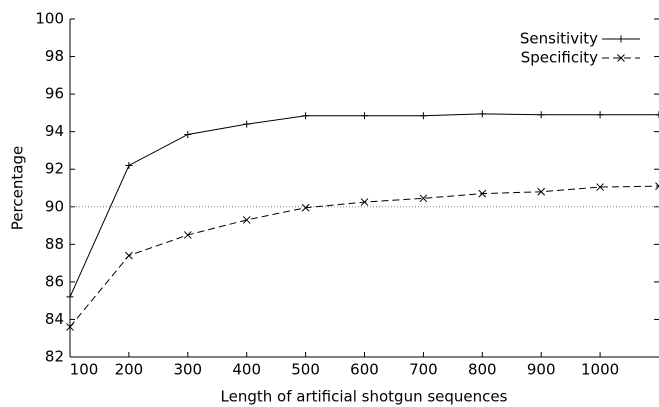  What do you see at coordinates (54, 244) in the screenshot?
I see `y-tick-label: 88` at bounding box center [54, 244].